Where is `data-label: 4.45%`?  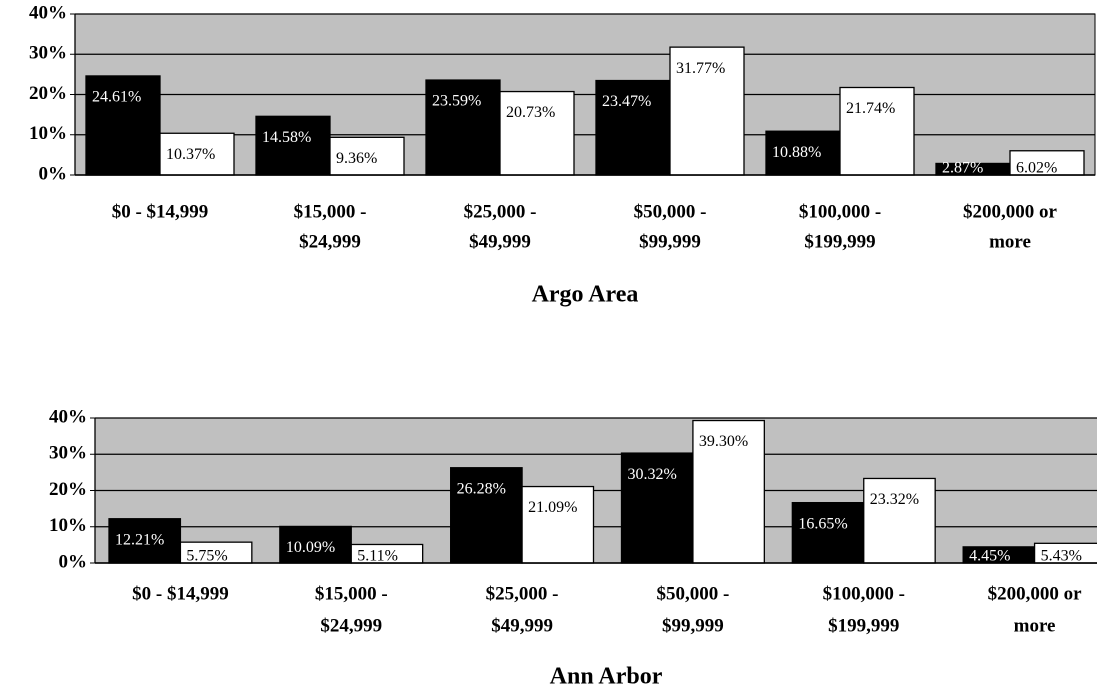 data-label: 4.45% is located at coordinates (989, 556).